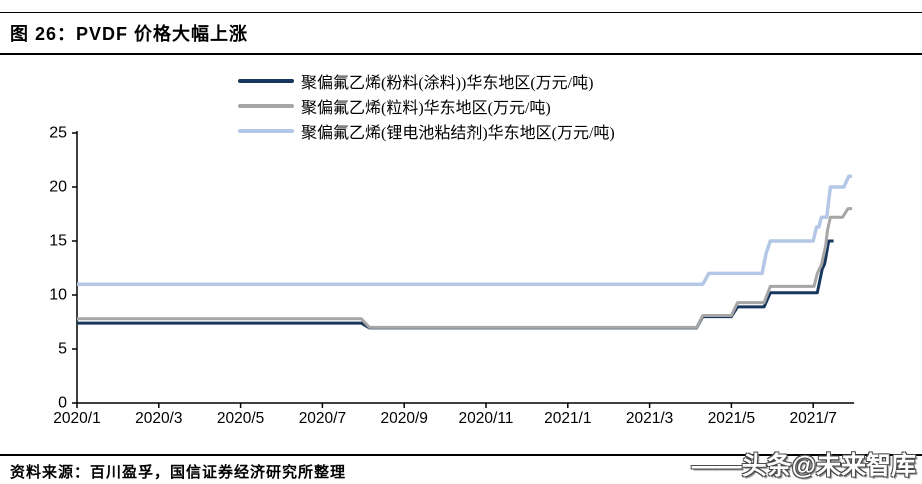 The image size is (922, 484). I want to click on y-tick-label: 10, so click(58, 295).